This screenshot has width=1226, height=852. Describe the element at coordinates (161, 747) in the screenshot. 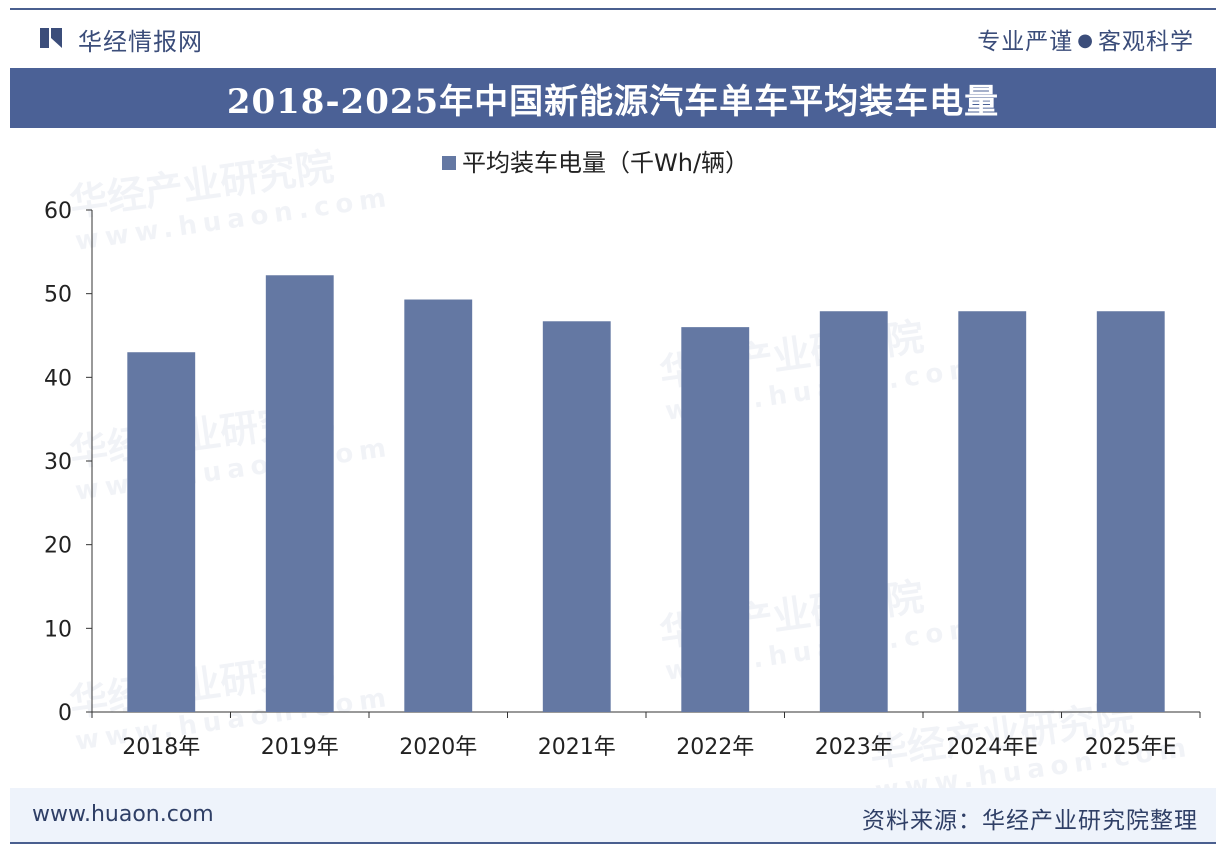

I see `x-tick-label: 2018年` at that location.